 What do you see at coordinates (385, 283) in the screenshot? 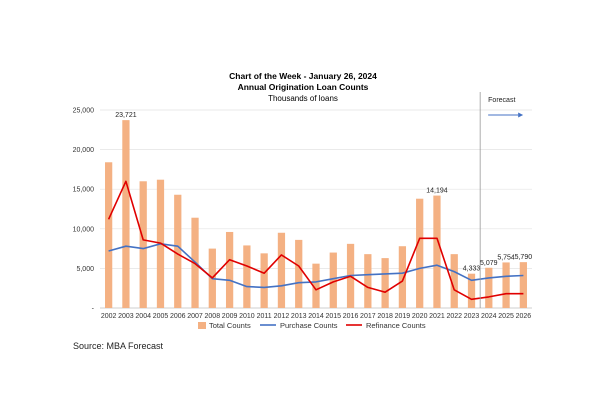
I see `bar-2018` at bounding box center [385, 283].